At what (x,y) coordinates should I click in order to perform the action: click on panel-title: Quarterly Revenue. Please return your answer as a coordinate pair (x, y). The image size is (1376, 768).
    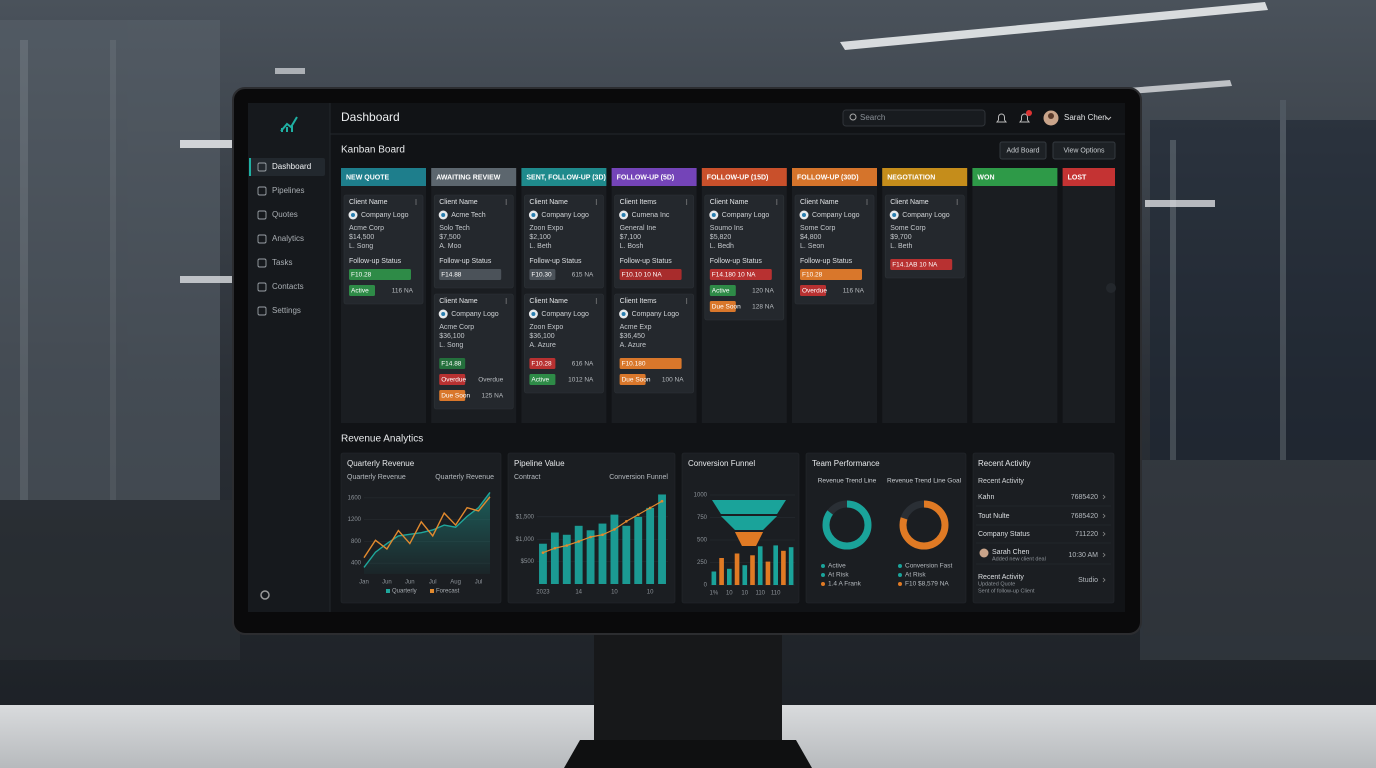
    Looking at the image, I should click on (381, 463).